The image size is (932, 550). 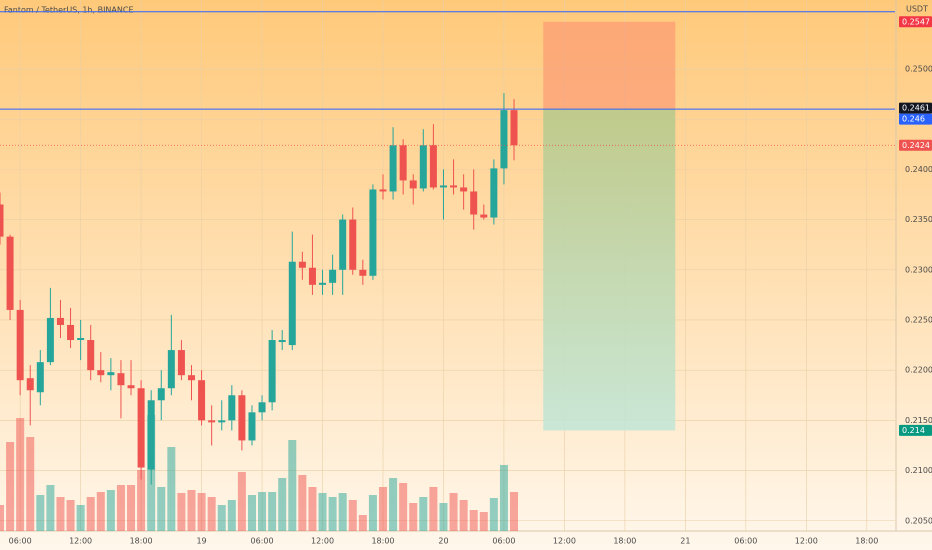 What do you see at coordinates (918, 319) in the screenshot?
I see `y-tick-label: 0.2250` at bounding box center [918, 319].